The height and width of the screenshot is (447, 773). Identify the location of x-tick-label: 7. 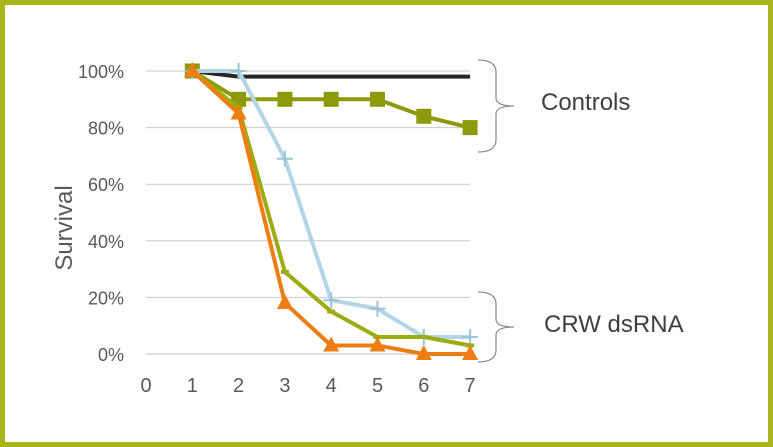
(470, 386).